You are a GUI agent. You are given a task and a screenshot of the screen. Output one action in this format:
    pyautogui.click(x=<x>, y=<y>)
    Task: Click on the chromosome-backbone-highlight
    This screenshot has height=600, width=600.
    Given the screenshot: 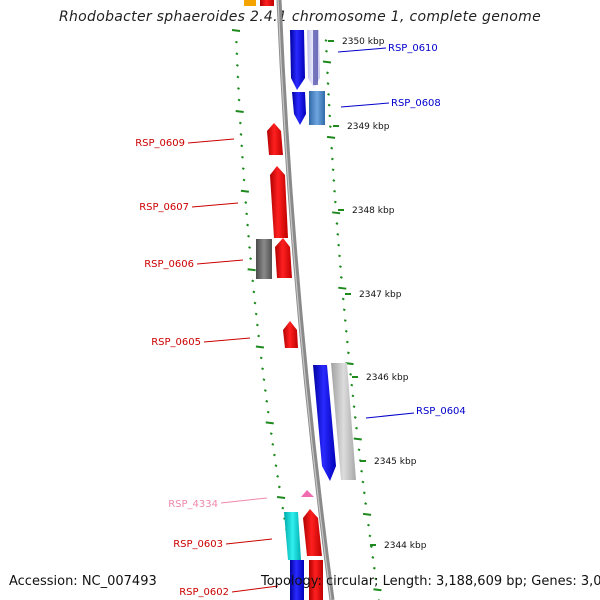 What is the action you would take?
    pyautogui.click(x=304, y=300)
    